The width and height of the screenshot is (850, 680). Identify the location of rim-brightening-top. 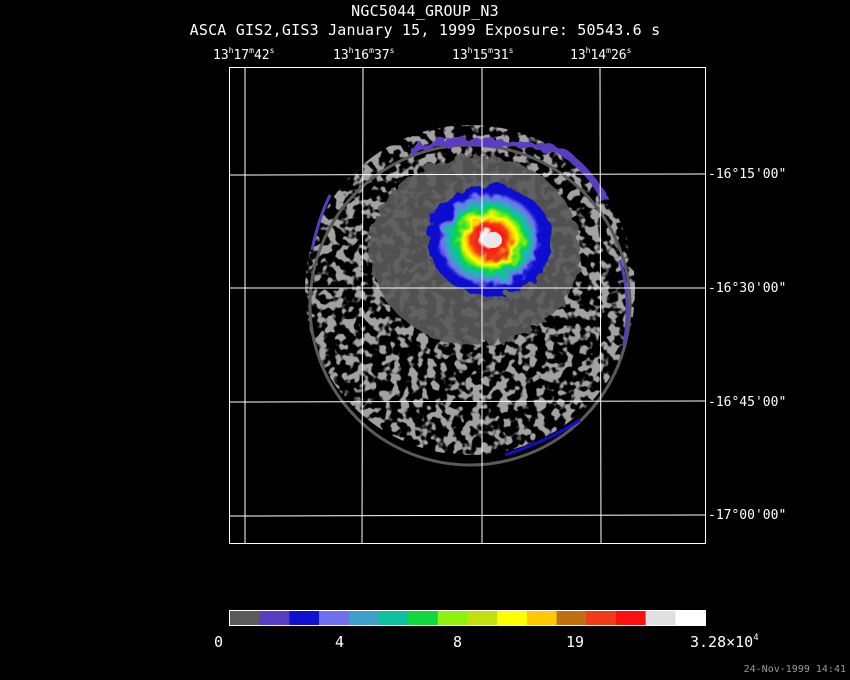
(509, 170).